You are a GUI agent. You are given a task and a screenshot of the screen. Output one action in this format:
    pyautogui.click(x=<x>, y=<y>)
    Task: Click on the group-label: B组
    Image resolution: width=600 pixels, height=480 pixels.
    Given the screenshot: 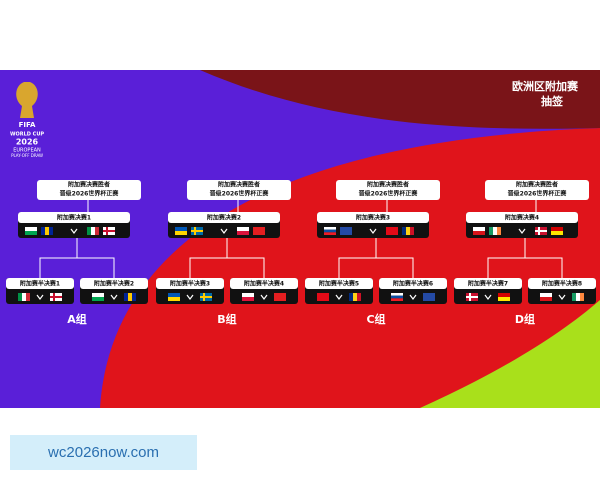 What is the action you would take?
    pyautogui.click(x=226, y=319)
    